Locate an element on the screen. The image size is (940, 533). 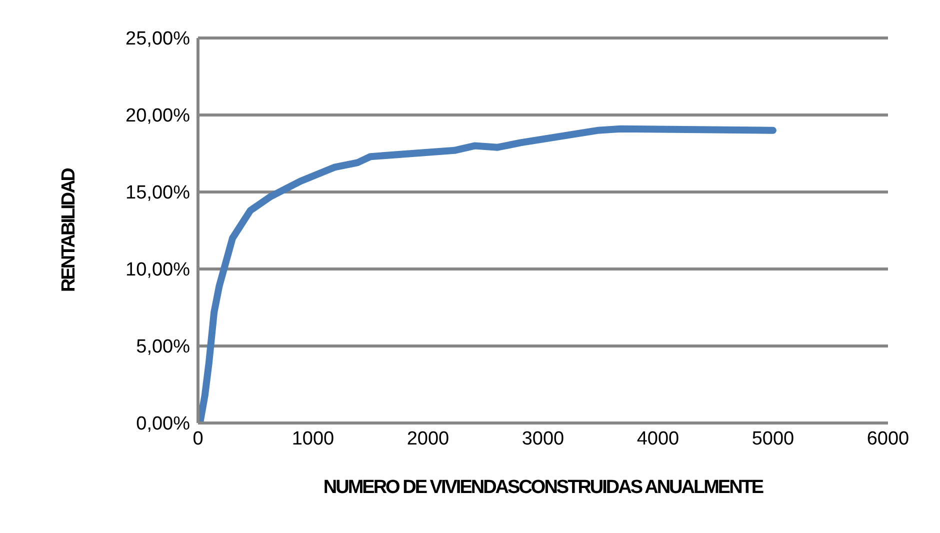
x-tick-label: 0 is located at coordinates (198, 439).